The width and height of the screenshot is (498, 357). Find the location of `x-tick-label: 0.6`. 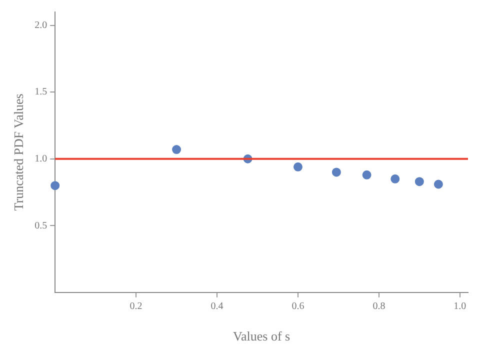

x-tick-label: 0.6 is located at coordinates (298, 306).